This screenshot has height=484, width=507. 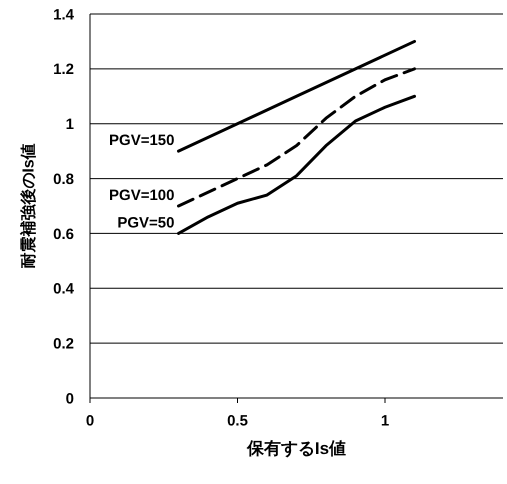 I want to click on x-tick-label: 0, so click(x=90, y=421).